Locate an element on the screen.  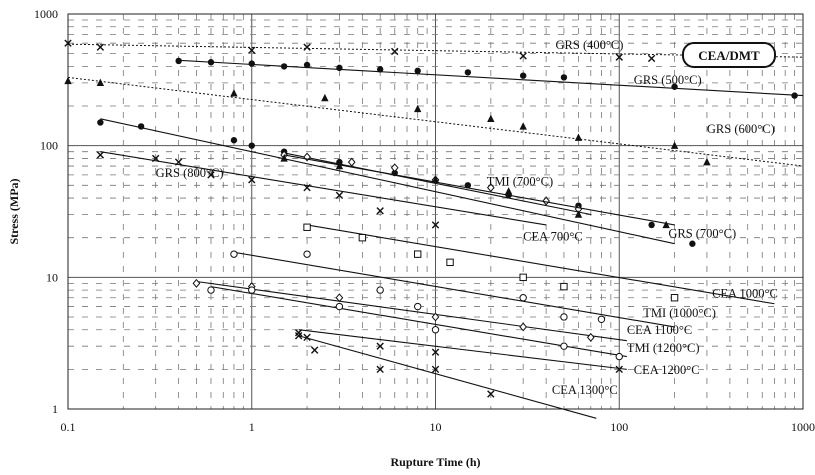
series-label: CEA 1000°C is located at coordinates (745, 294).